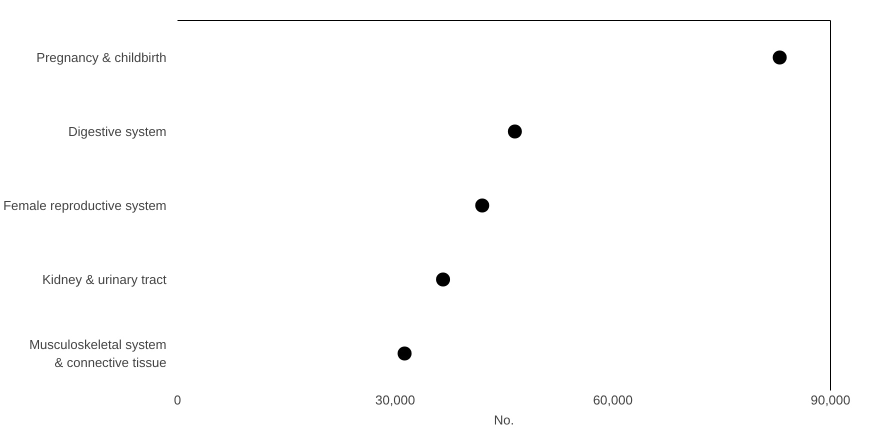 Image resolution: width=870 pixels, height=436 pixels. I want to click on x-tick-label: 0, so click(178, 400).